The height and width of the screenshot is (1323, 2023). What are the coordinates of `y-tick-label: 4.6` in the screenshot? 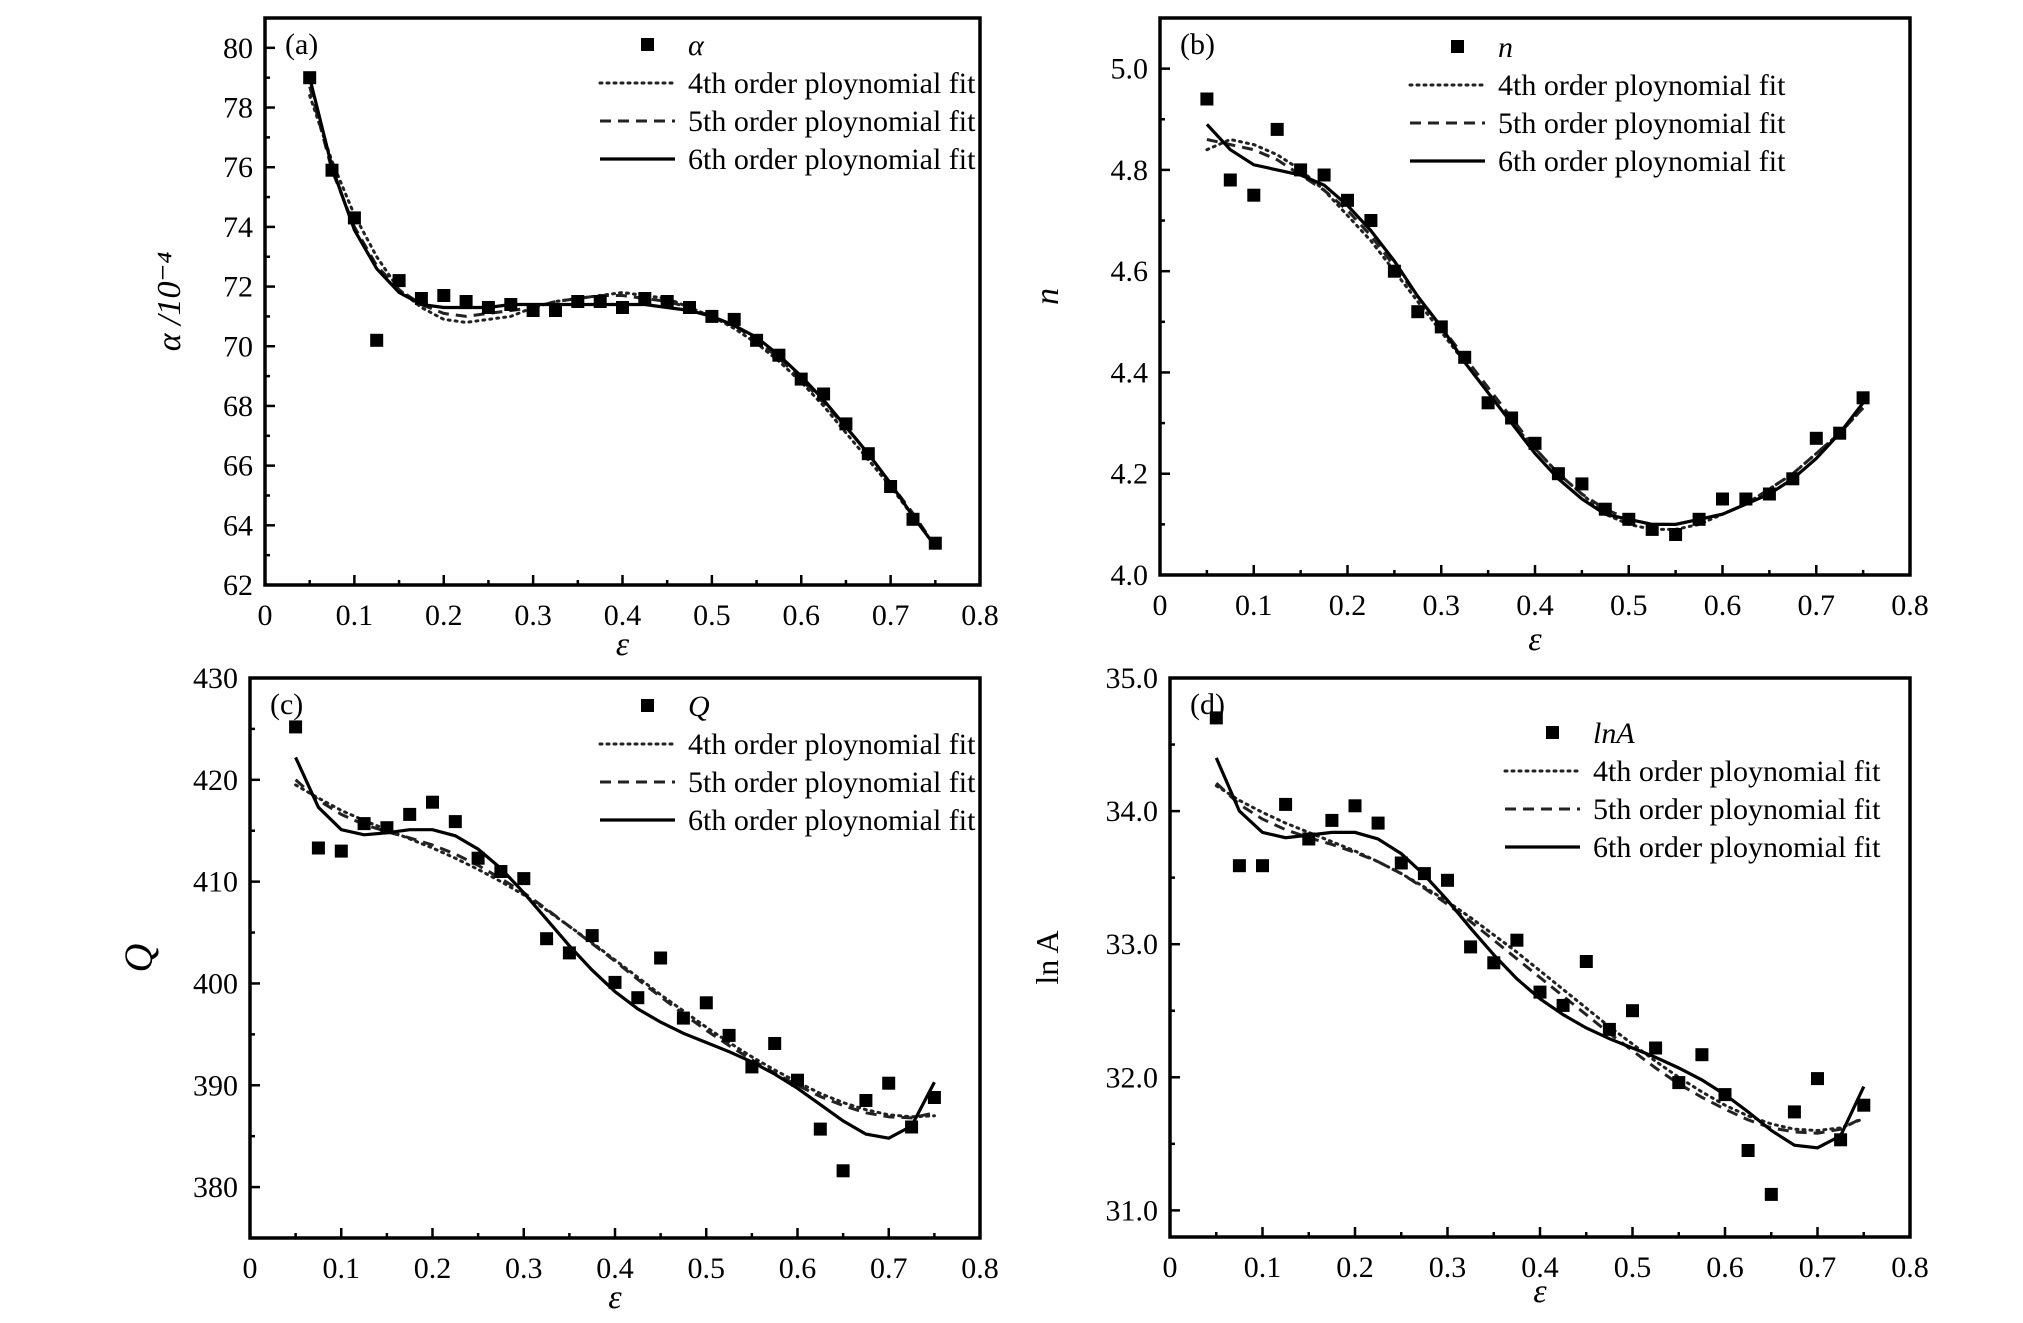 It's located at (1130, 271).